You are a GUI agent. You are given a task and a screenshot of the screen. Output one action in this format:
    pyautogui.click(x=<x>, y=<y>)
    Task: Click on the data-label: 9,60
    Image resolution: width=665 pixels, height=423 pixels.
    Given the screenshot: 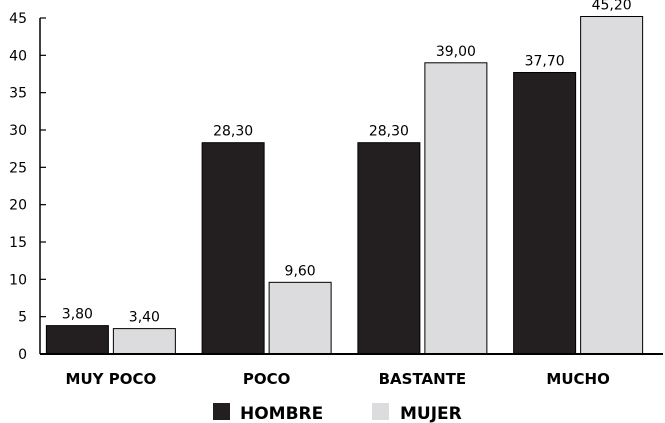 What is the action you would take?
    pyautogui.click(x=300, y=271)
    